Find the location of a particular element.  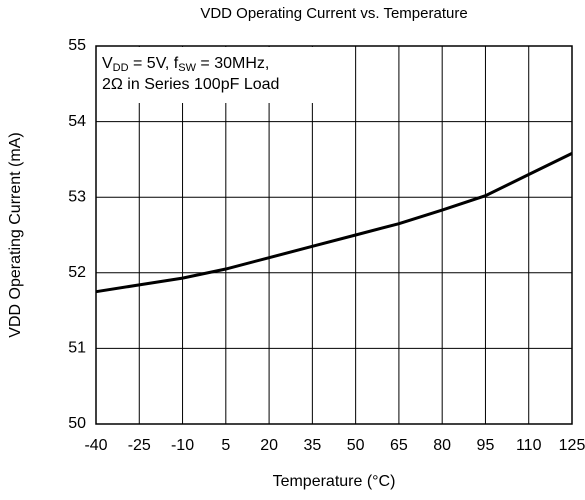

x-tick-label: -25 is located at coordinates (139, 445).